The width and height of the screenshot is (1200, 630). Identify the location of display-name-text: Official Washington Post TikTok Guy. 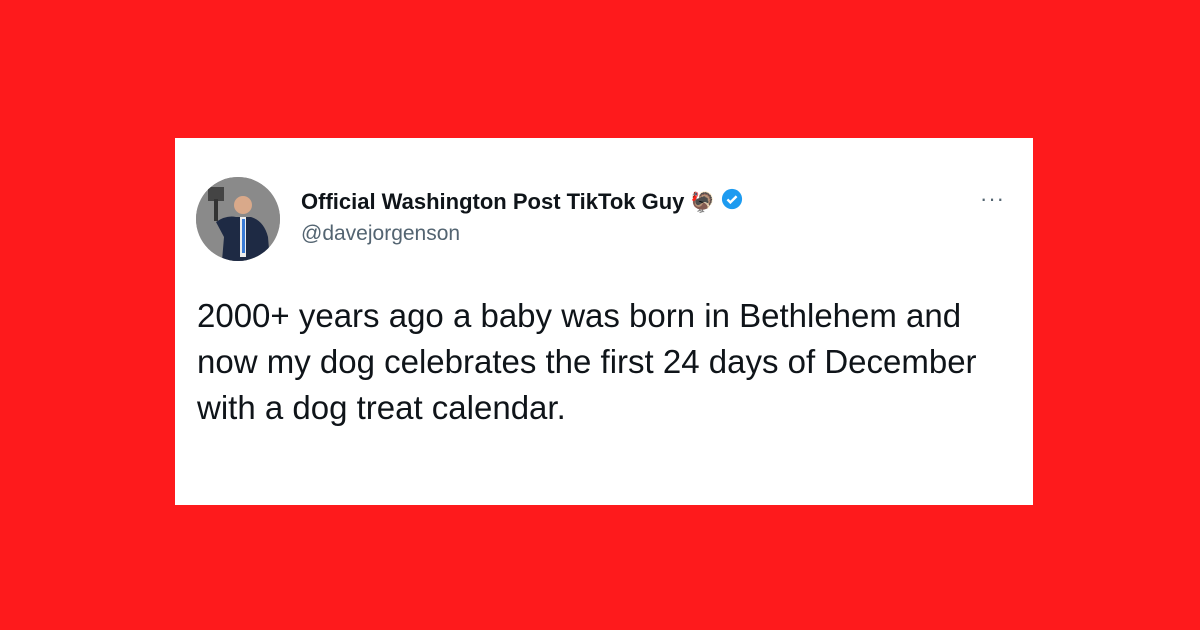
(493, 201).